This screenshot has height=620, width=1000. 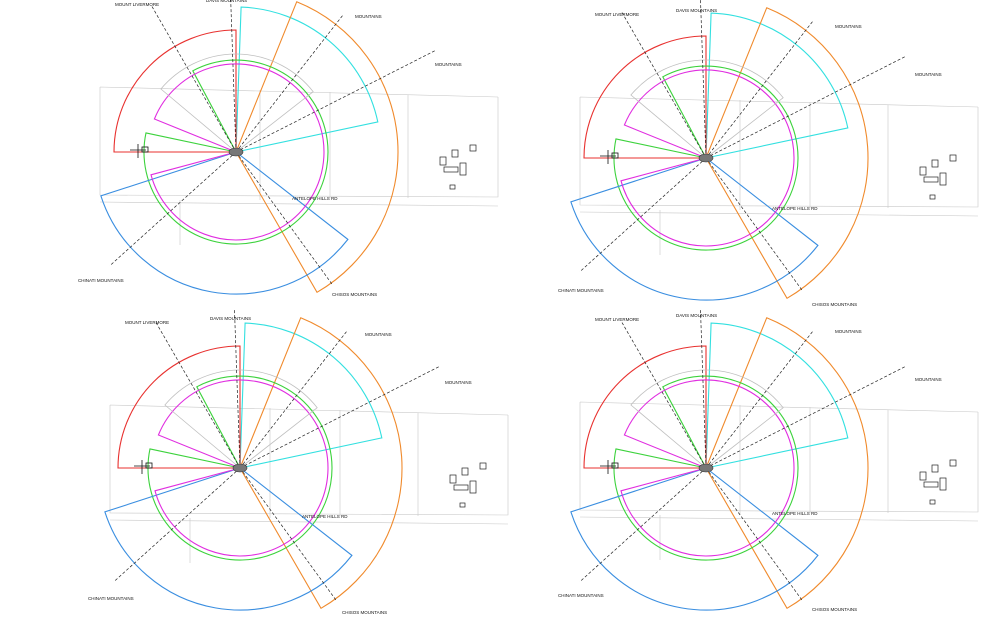 What do you see at coordinates (663, 394) in the screenshot?
I see `sight-line-mount-livermore` at bounding box center [663, 394].